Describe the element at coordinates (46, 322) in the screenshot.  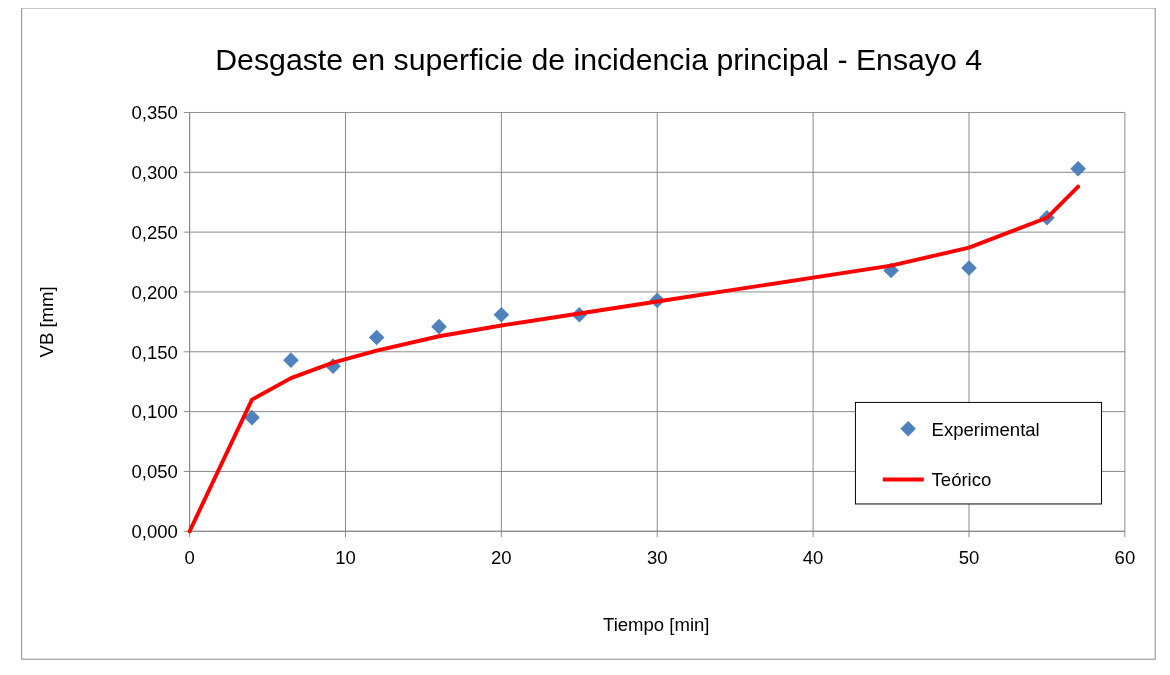
I see `y-axis-title: VB [mm]` at that location.